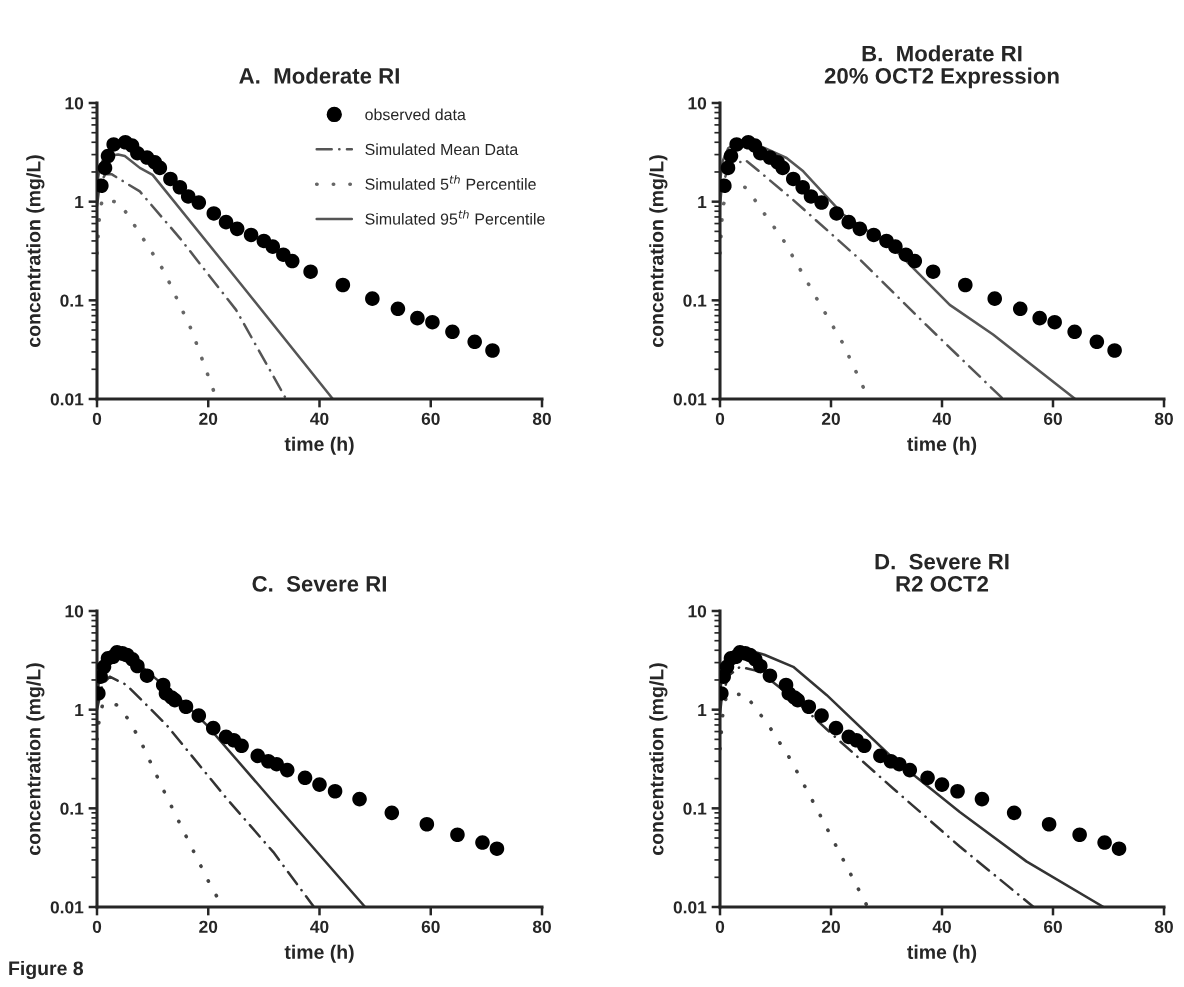 This screenshot has height=987, width=1184. Describe the element at coordinates (46, 970) in the screenshot. I see `caption: Figure 8` at that location.